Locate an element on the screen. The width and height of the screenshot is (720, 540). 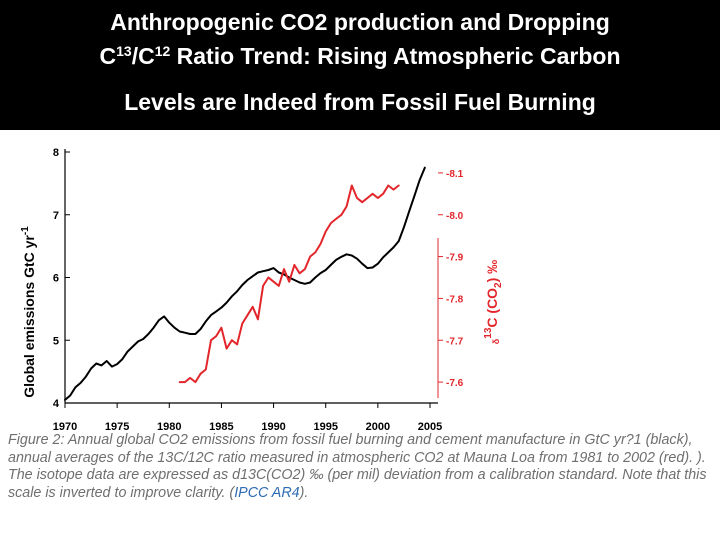
right-tick-label--8.1: -8.1 is located at coordinates (455, 174).